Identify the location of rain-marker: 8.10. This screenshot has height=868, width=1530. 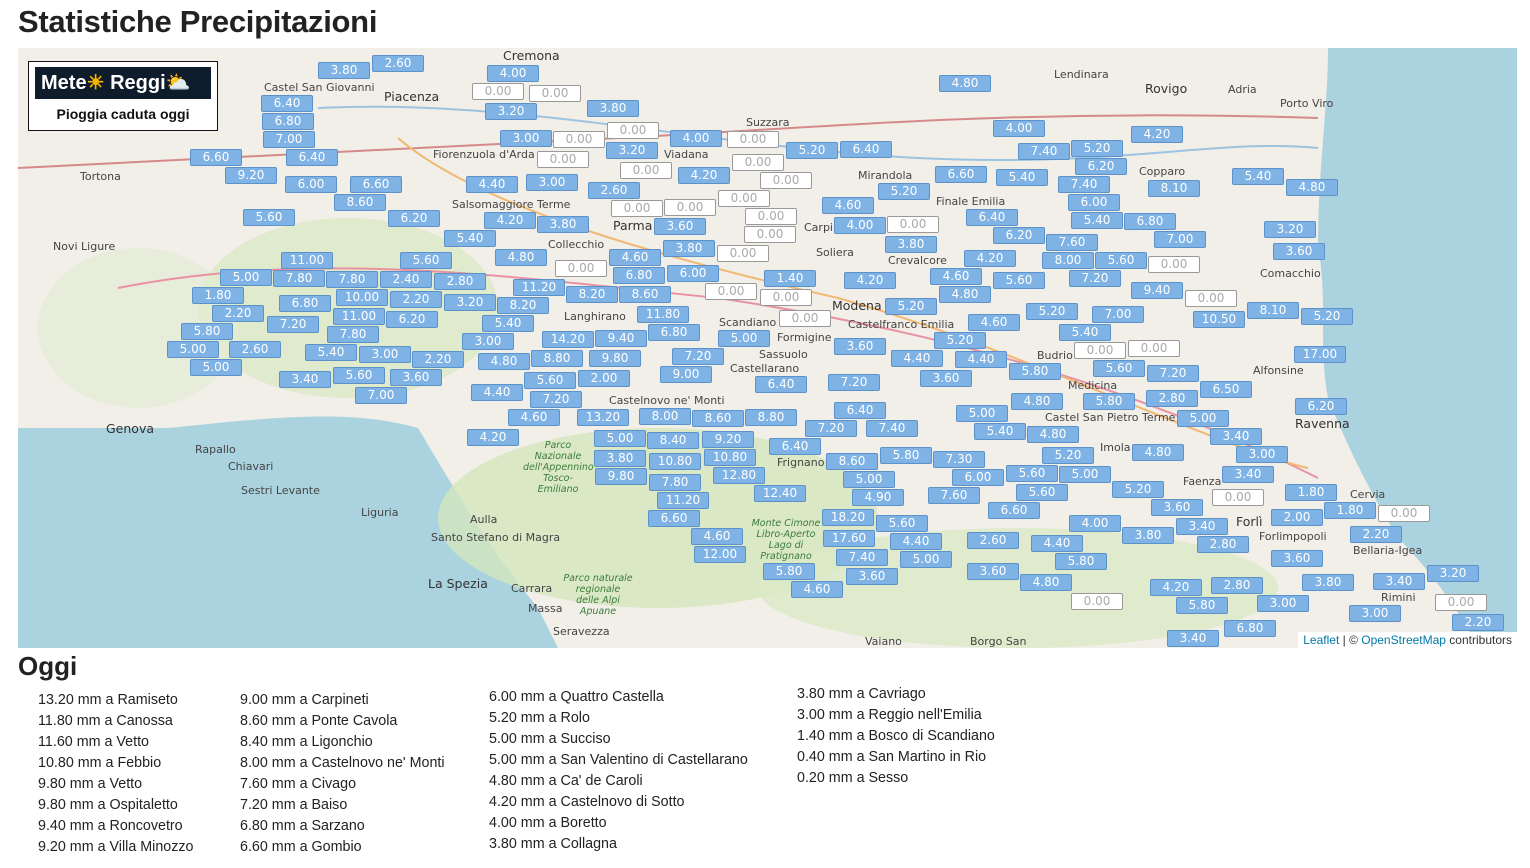
(1273, 310).